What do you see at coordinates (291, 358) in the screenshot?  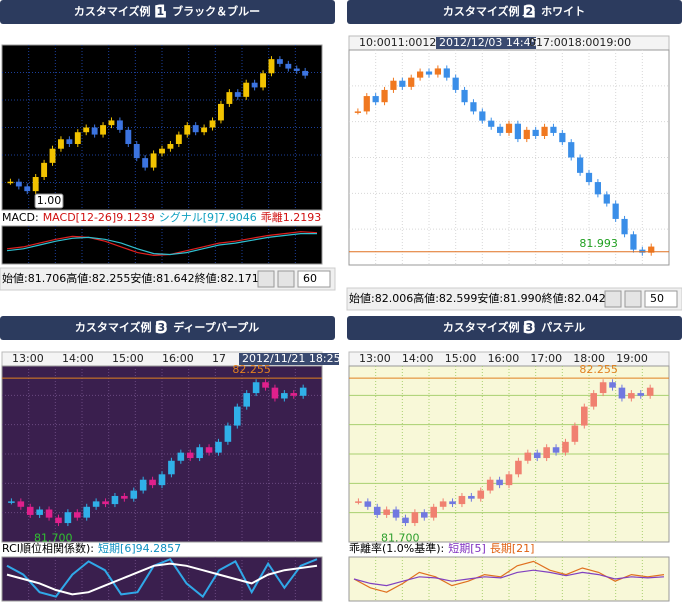 I see `time-label: 2012/11/21 18:25` at bounding box center [291, 358].